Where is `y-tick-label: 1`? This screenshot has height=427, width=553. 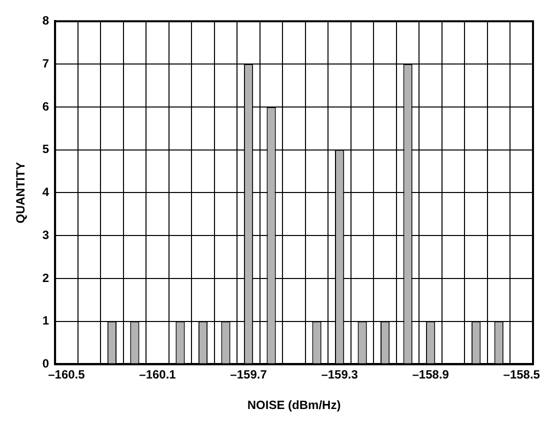 y-tick-label: 1 is located at coordinates (46, 321).